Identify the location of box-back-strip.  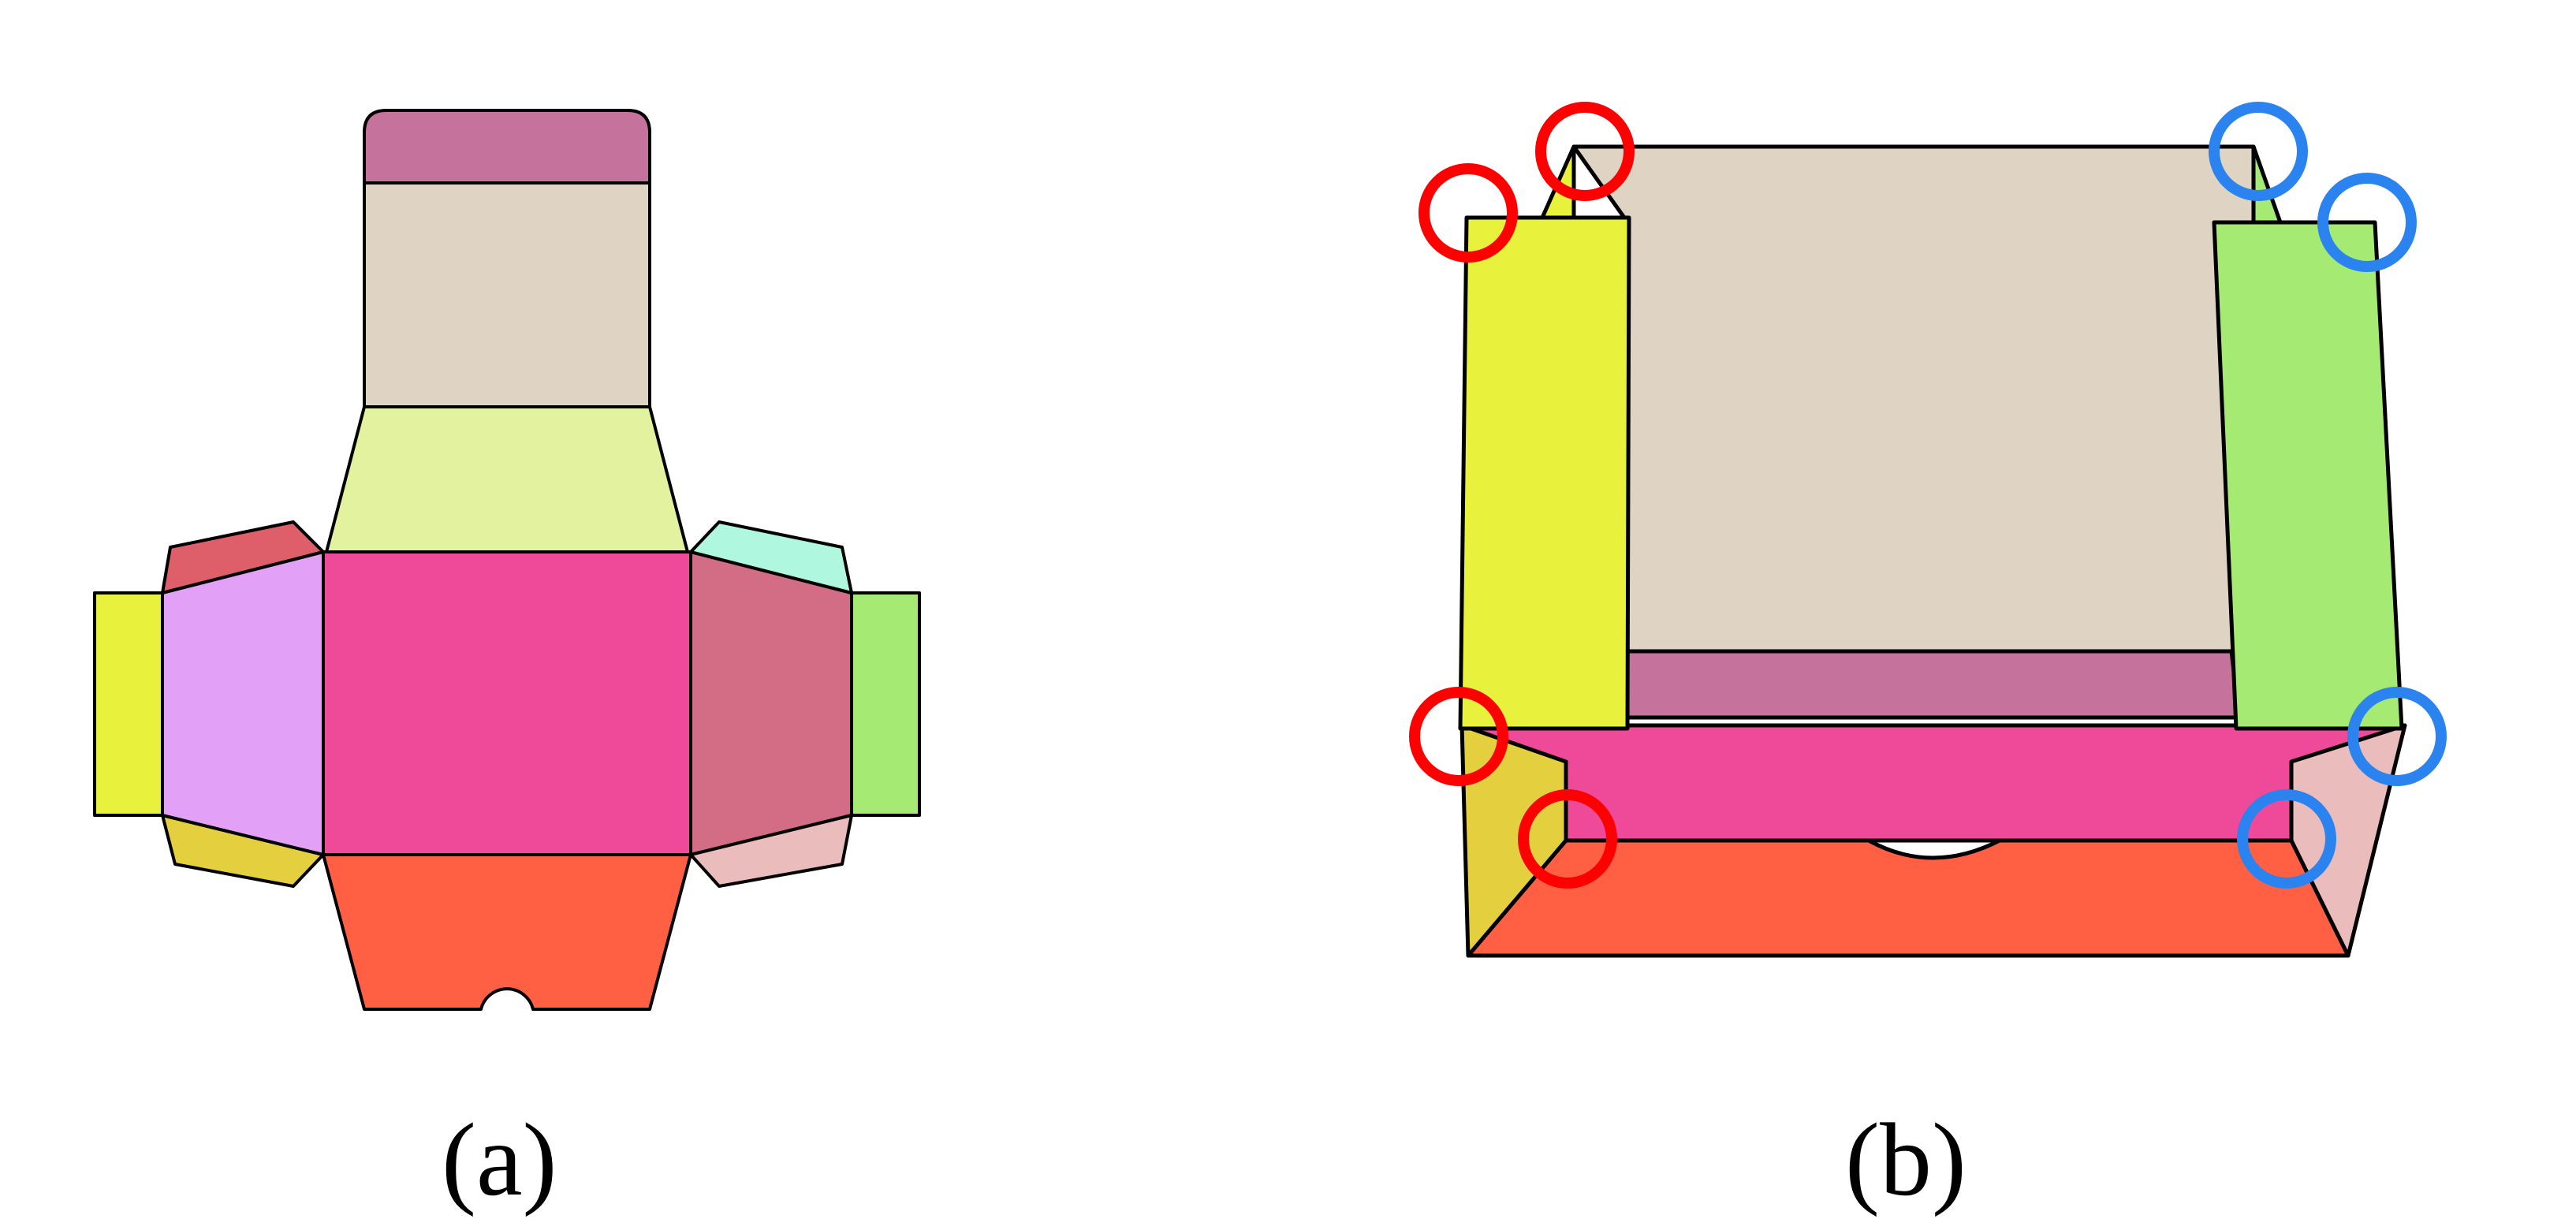
(1932, 684).